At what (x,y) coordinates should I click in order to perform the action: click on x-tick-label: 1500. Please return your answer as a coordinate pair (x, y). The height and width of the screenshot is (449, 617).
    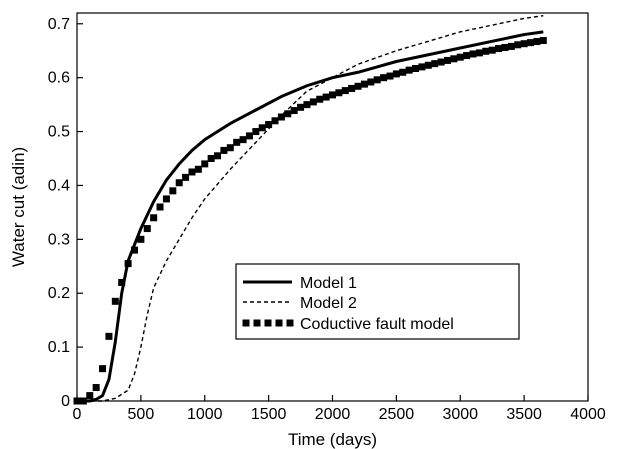
    Looking at the image, I should click on (269, 414).